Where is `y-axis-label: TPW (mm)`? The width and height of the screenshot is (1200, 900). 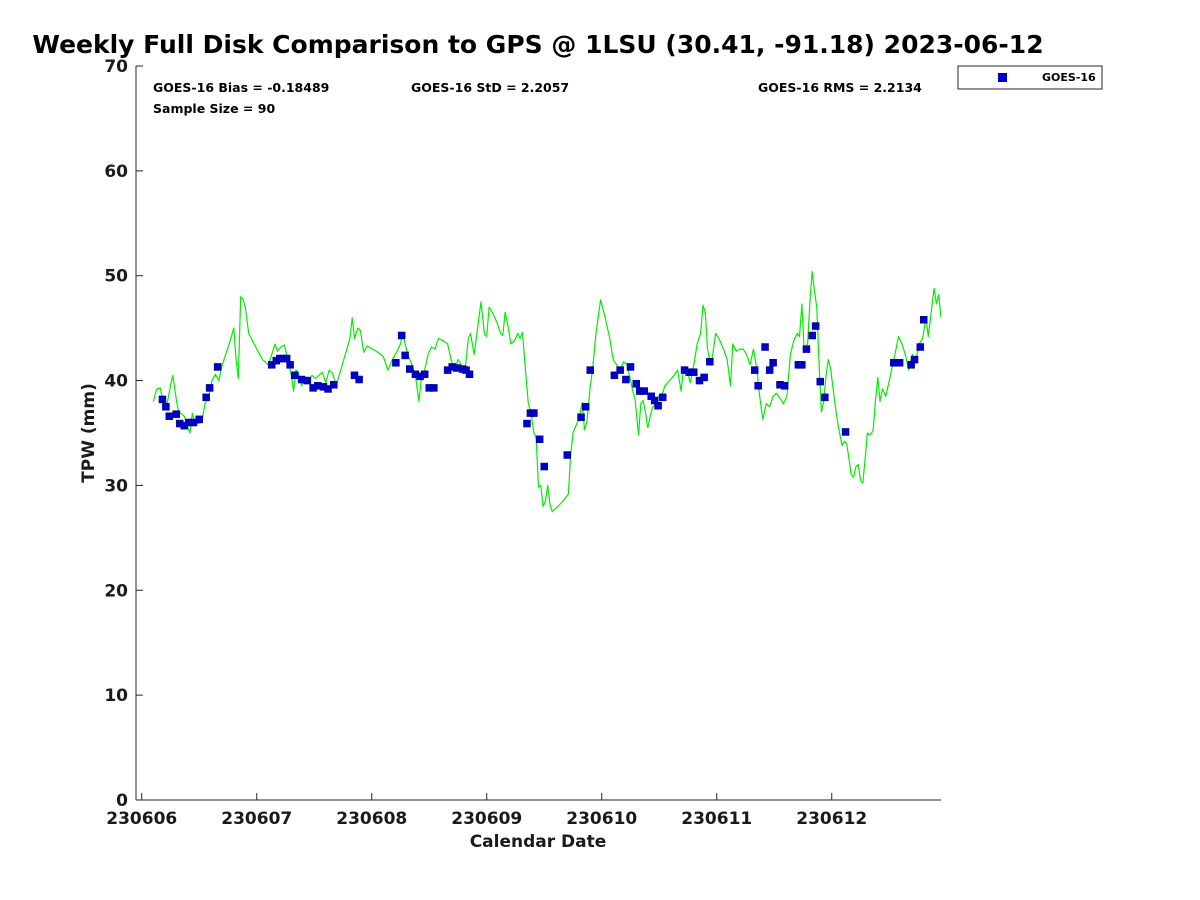
y-axis-label: TPW (mm) is located at coordinates (89, 433).